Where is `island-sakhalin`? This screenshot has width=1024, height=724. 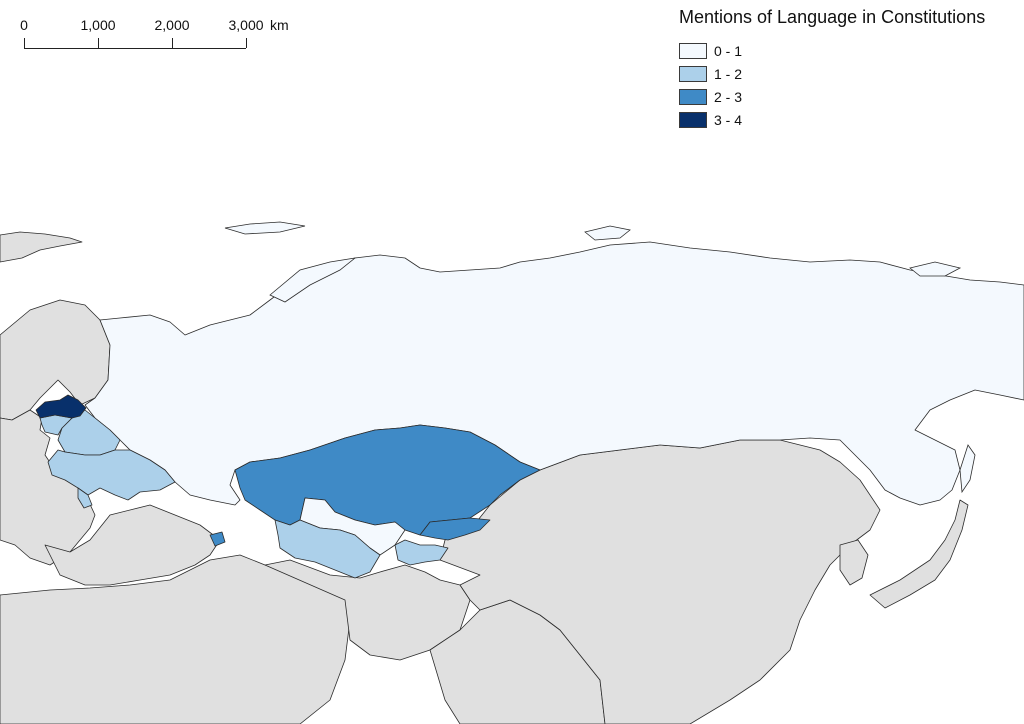 island-sakhalin is located at coordinates (967, 469).